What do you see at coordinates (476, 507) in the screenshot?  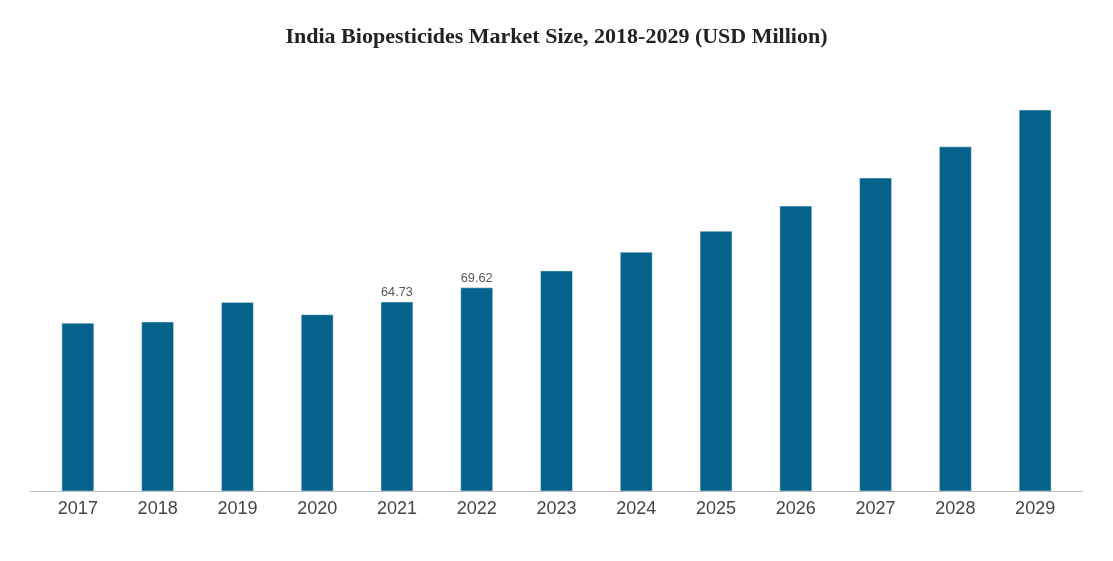 I see `x-tick-label: 2022` at bounding box center [476, 507].